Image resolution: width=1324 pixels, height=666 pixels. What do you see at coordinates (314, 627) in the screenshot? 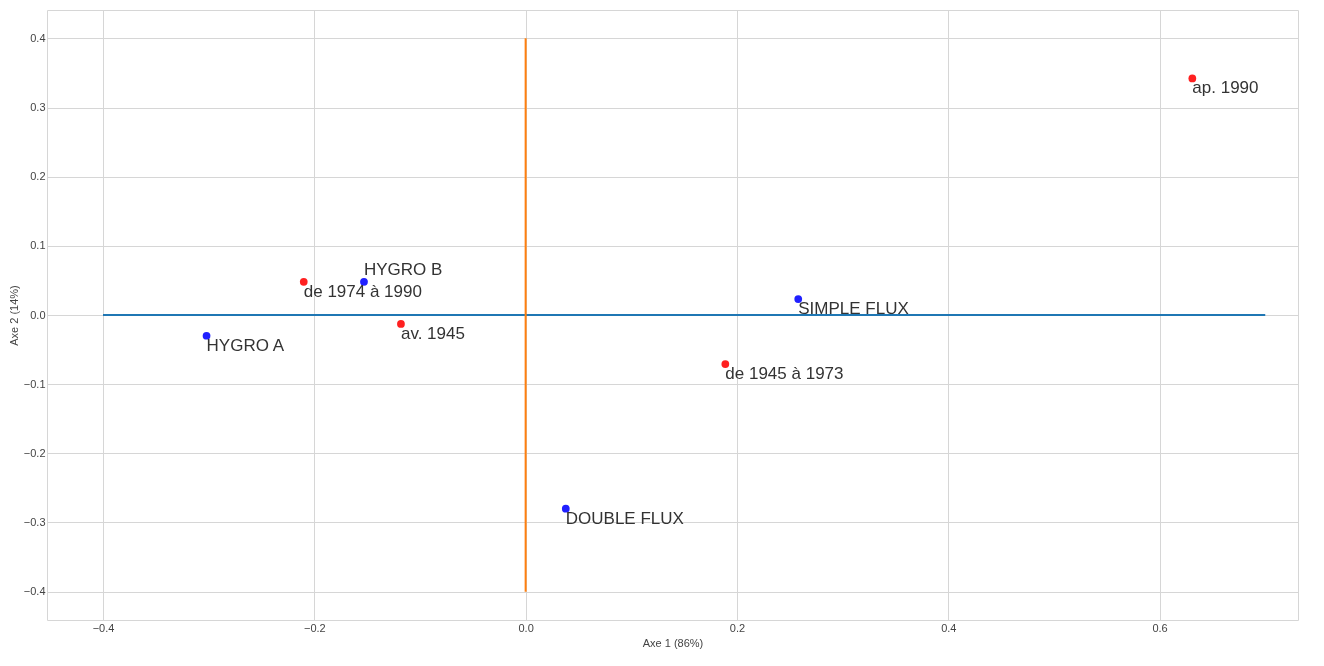
I see `x-tick-label: −0.2` at bounding box center [314, 627].